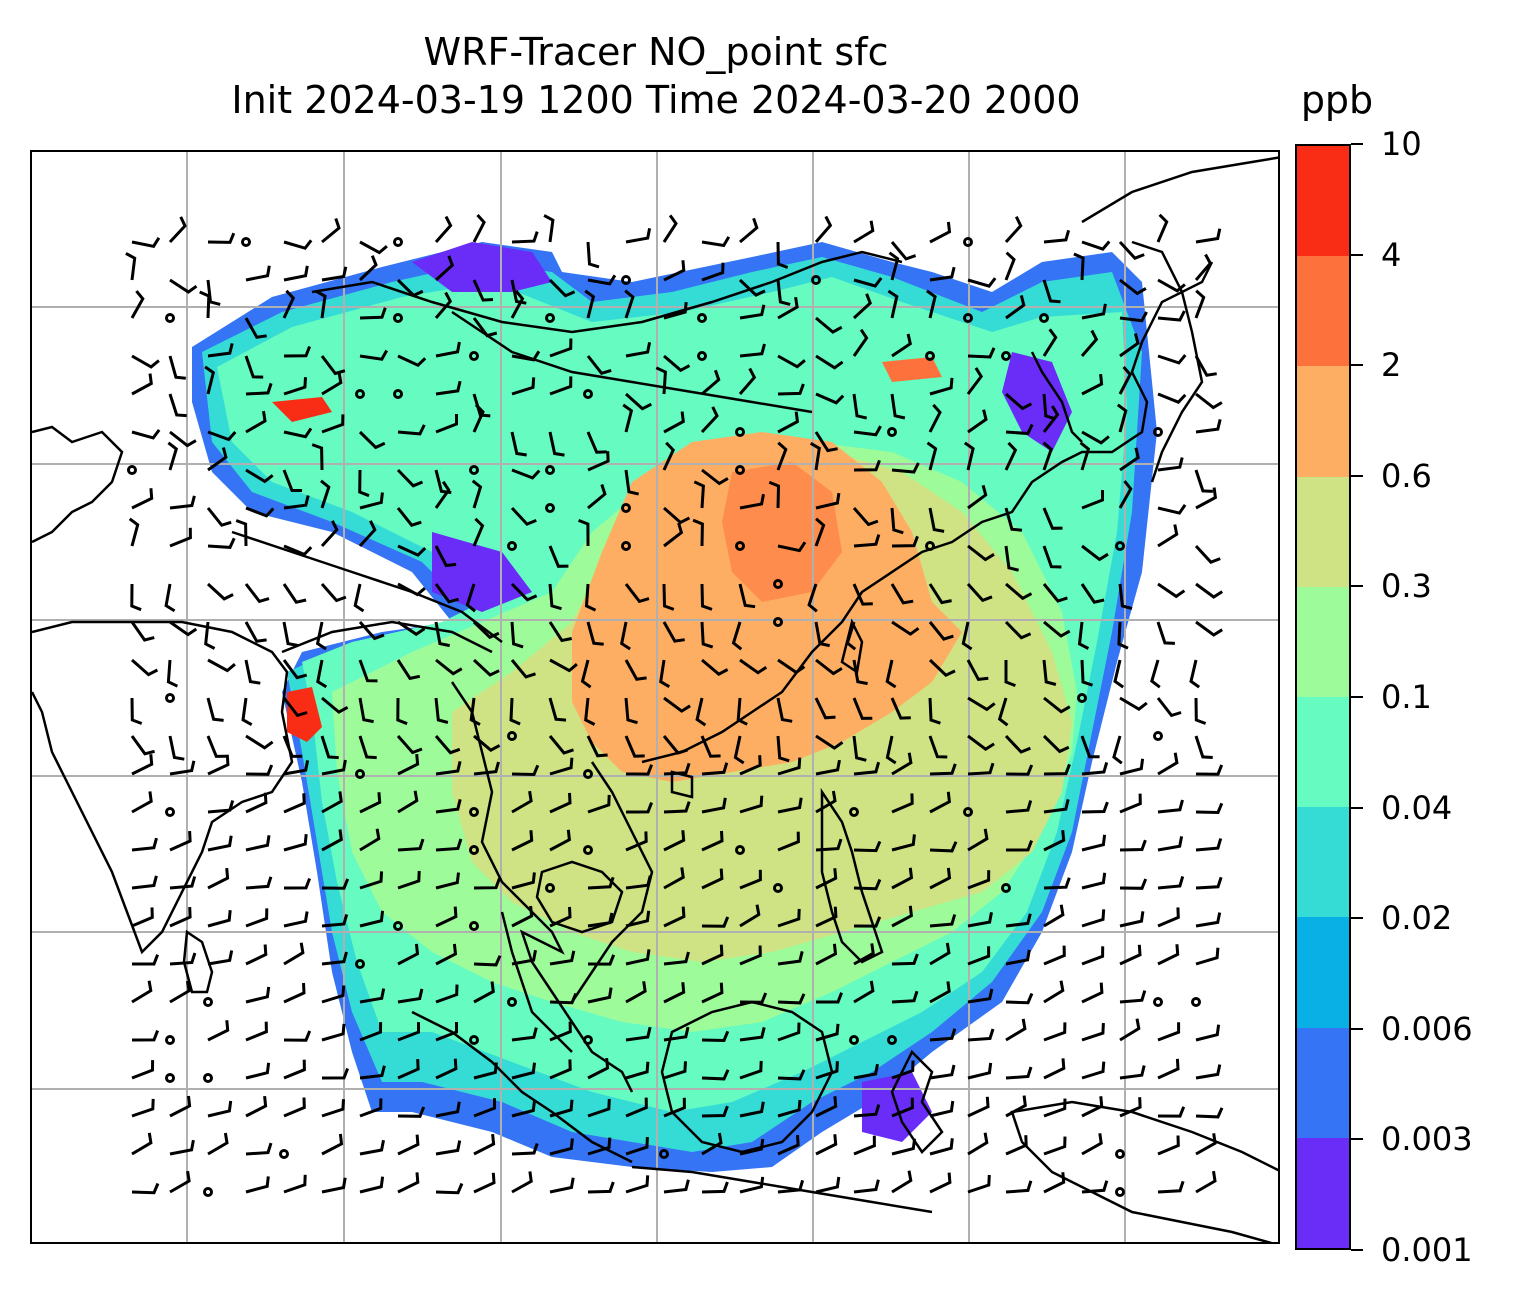 The width and height of the screenshot is (1528, 1306). Describe the element at coordinates (387, 637) in the screenshot. I see `border-india-china` at that location.